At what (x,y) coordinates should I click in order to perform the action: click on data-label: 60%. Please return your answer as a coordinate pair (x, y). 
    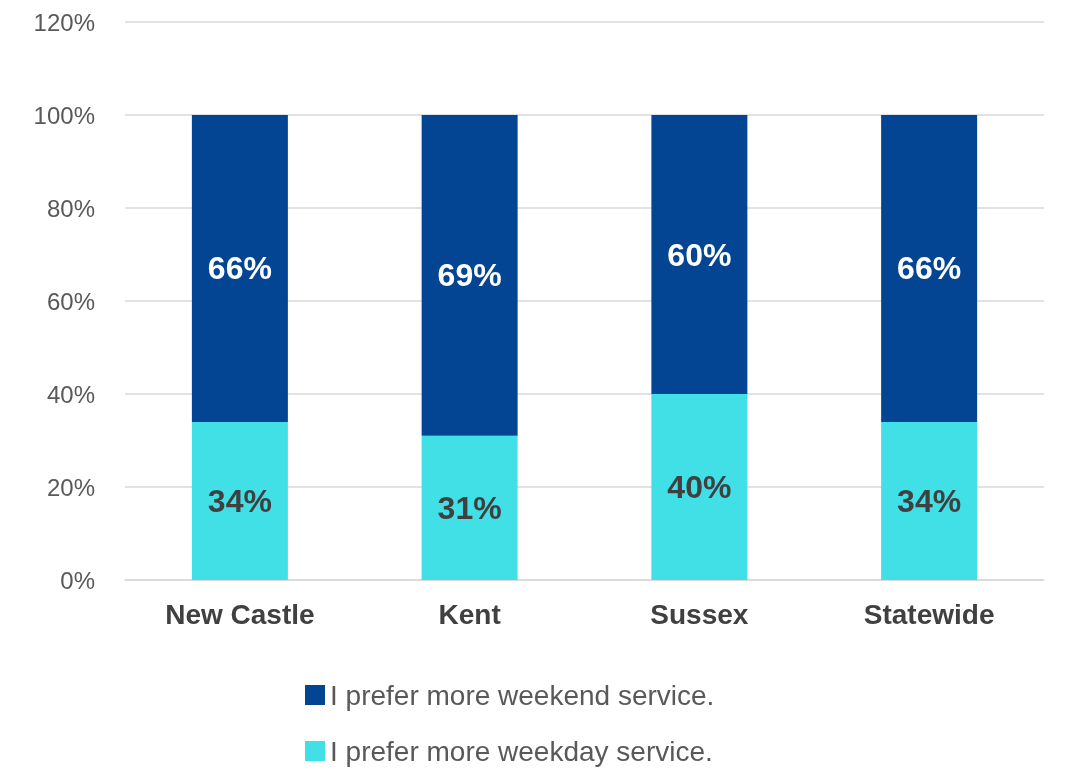
    Looking at the image, I should click on (699, 254).